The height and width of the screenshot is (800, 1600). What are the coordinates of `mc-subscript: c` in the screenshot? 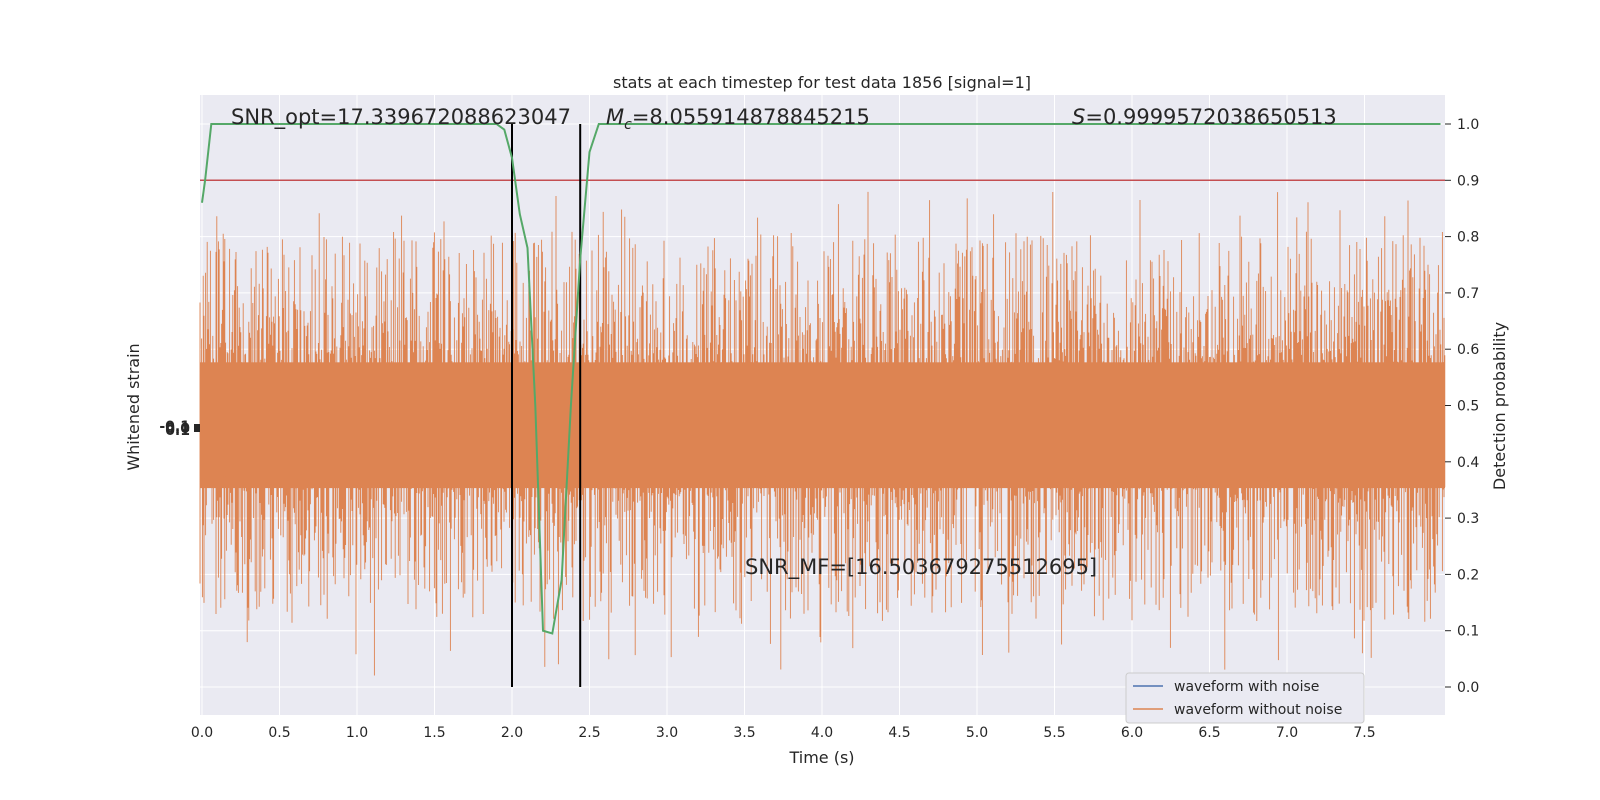 It's located at (628, 125).